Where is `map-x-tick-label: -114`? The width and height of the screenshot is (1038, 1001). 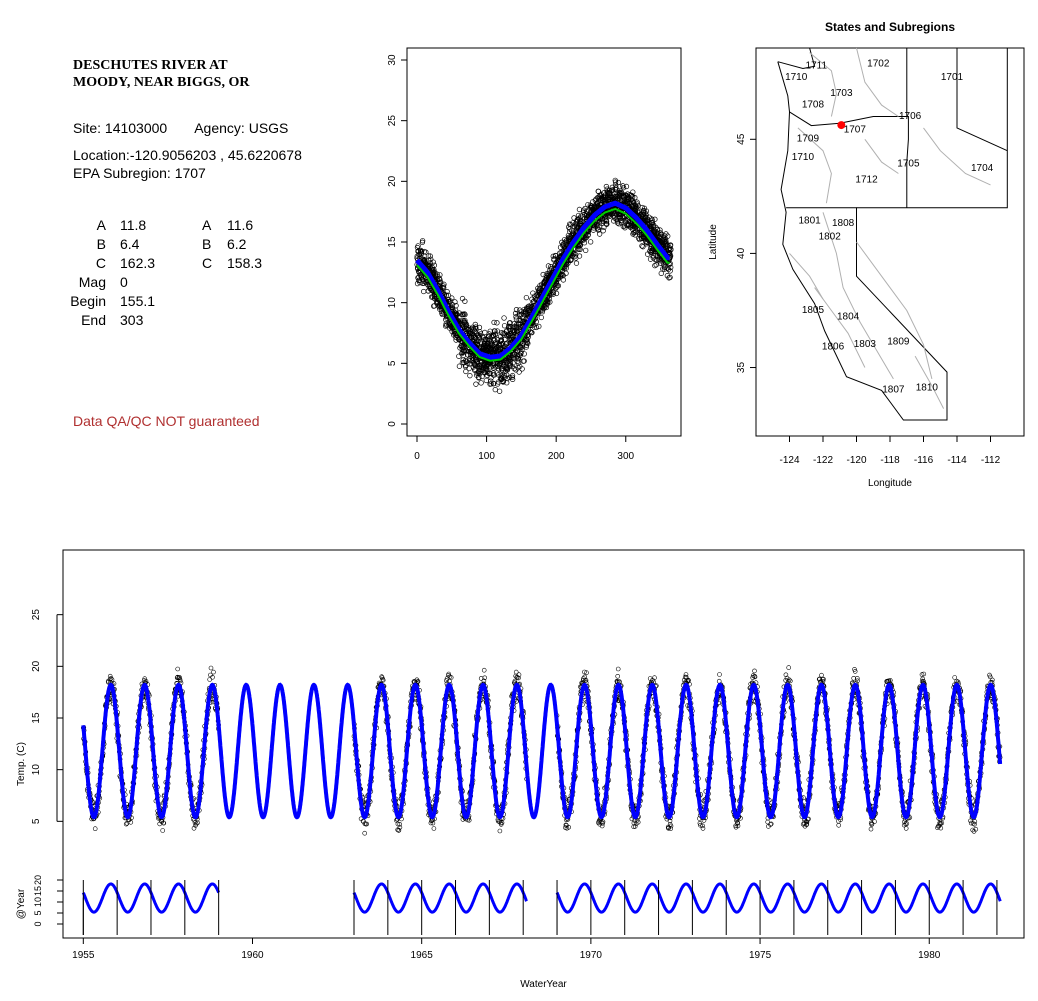 map-x-tick-label: -114 is located at coordinates (957, 460).